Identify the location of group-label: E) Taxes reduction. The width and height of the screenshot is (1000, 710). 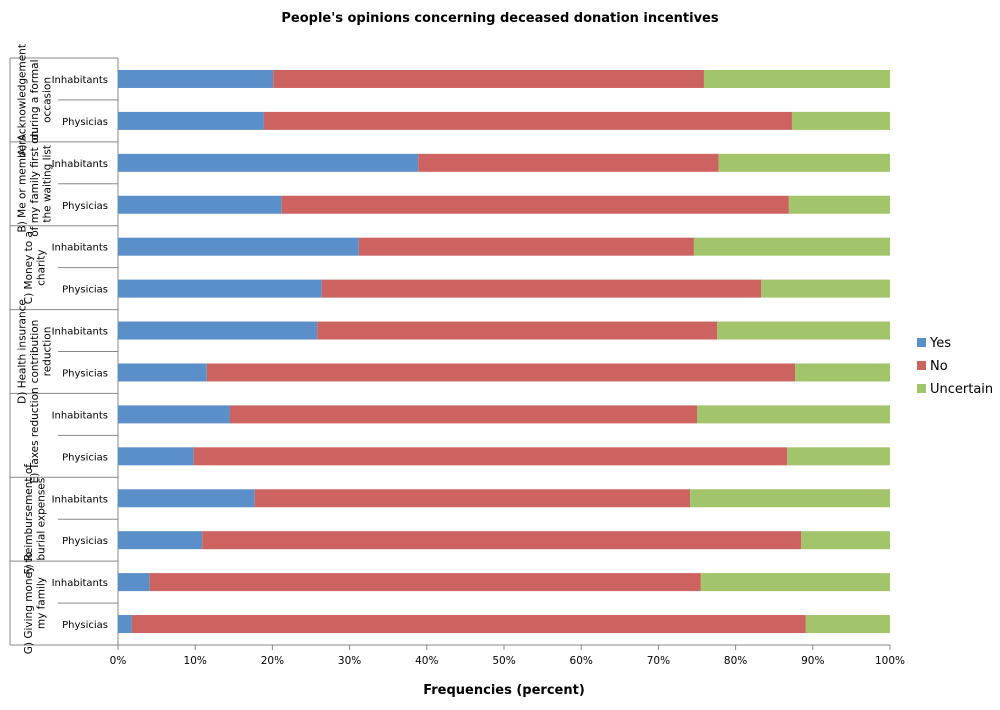
(35, 435).